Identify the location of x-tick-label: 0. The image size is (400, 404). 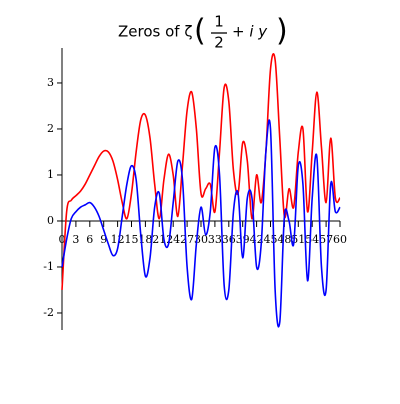
(62, 239).